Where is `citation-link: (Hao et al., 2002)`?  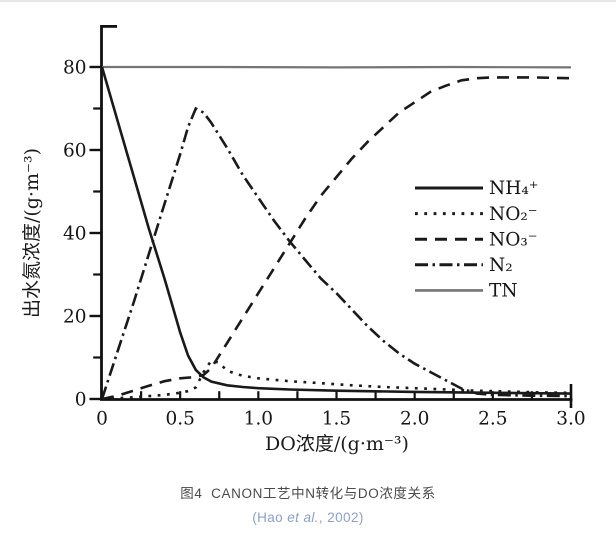 citation-link: (Hao et al., 2002) is located at coordinates (308, 517).